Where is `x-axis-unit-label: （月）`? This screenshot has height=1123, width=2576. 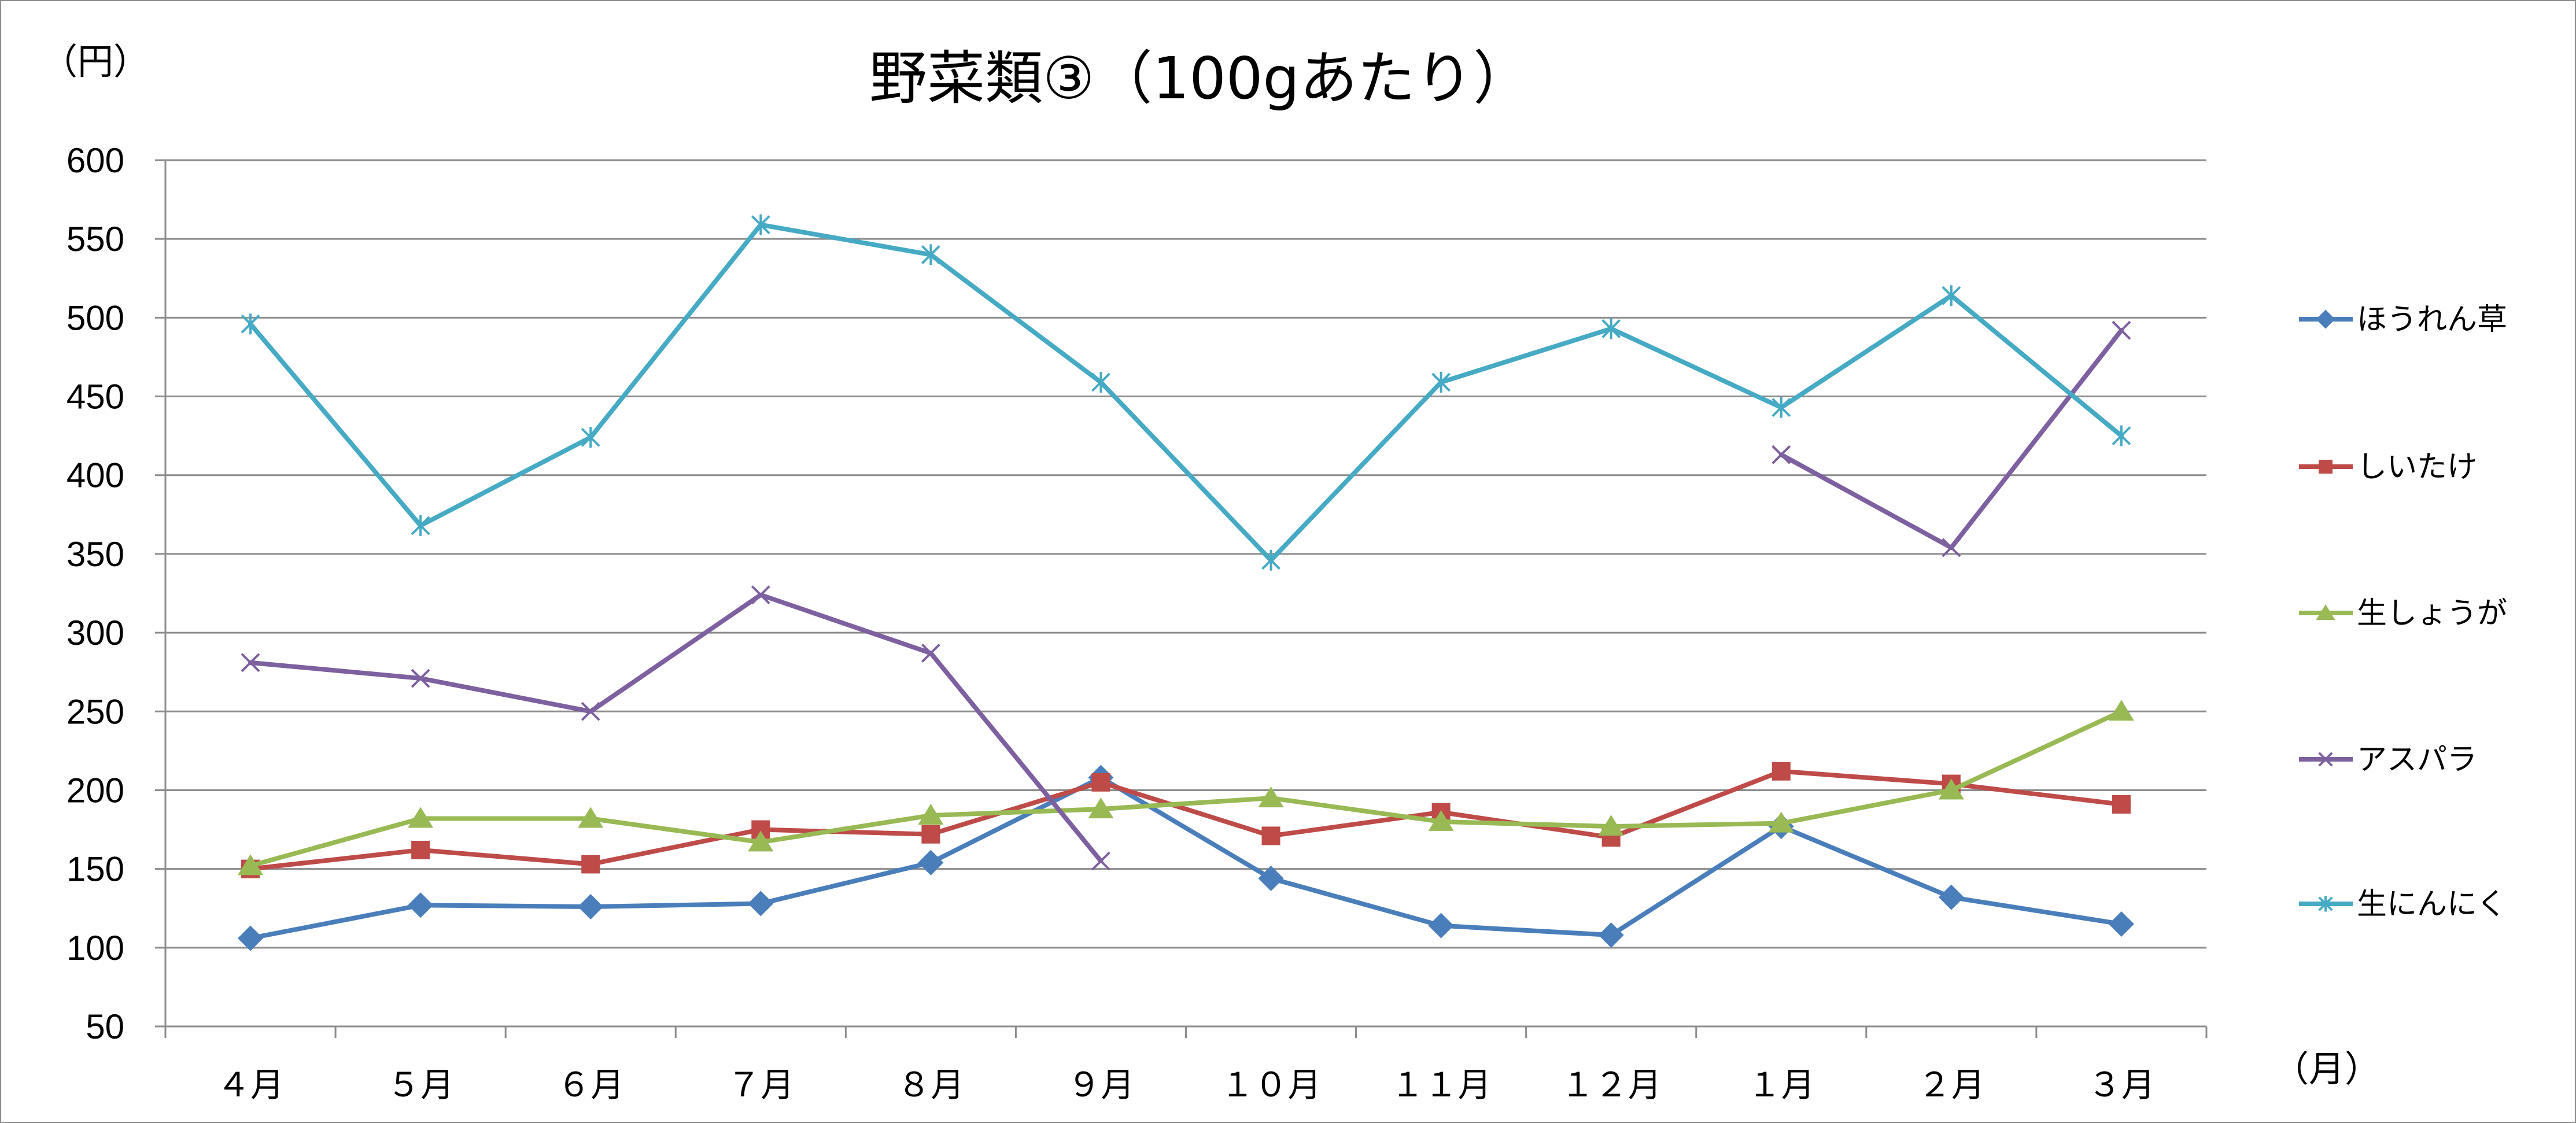
x-axis-unit-label: （月） is located at coordinates (2327, 1069).